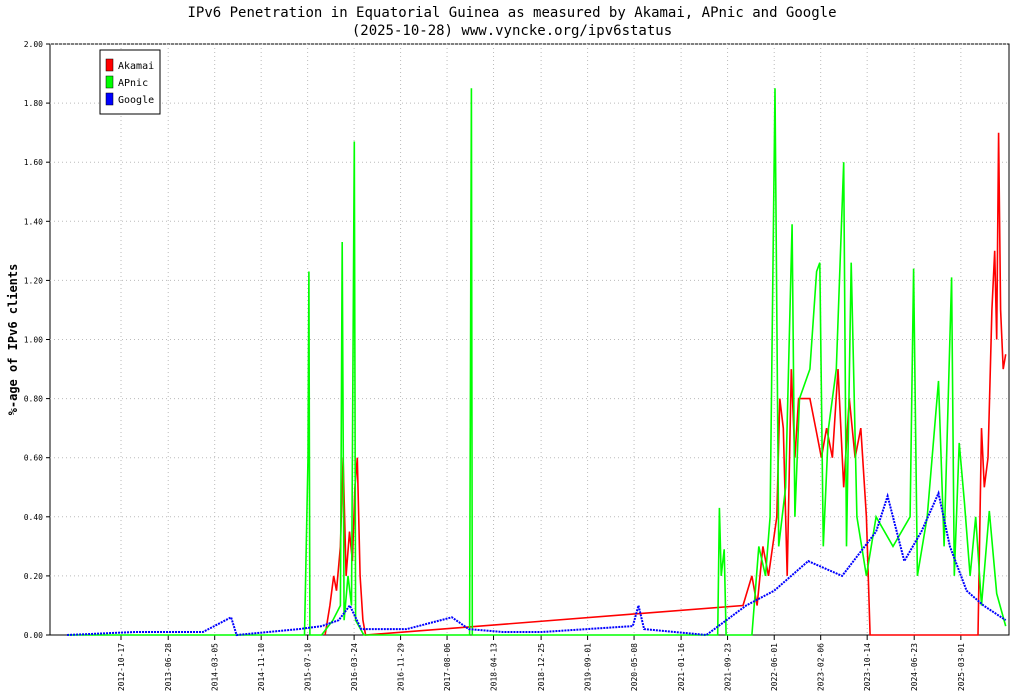 The width and height of the screenshot is (1024, 700). What do you see at coordinates (728, 667) in the screenshot?
I see `x-tick-label: 2021-09-23` at bounding box center [728, 667].